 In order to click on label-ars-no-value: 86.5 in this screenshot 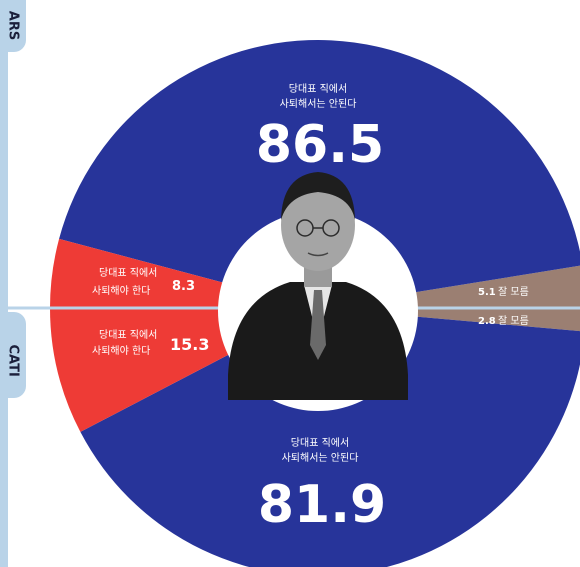, I will do `click(320, 145)`.